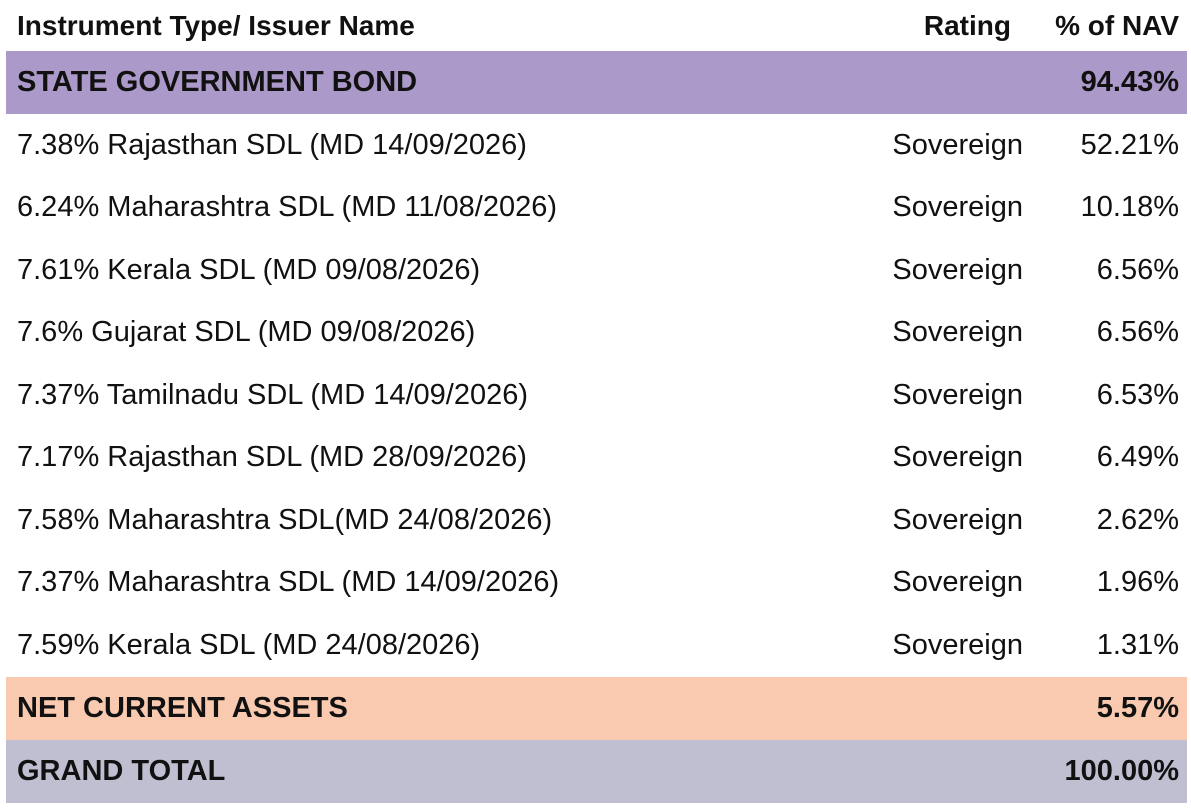 The height and width of the screenshot is (812, 1191). What do you see at coordinates (1137, 707) in the screenshot?
I see `section-nav-value: 5.57%` at bounding box center [1137, 707].